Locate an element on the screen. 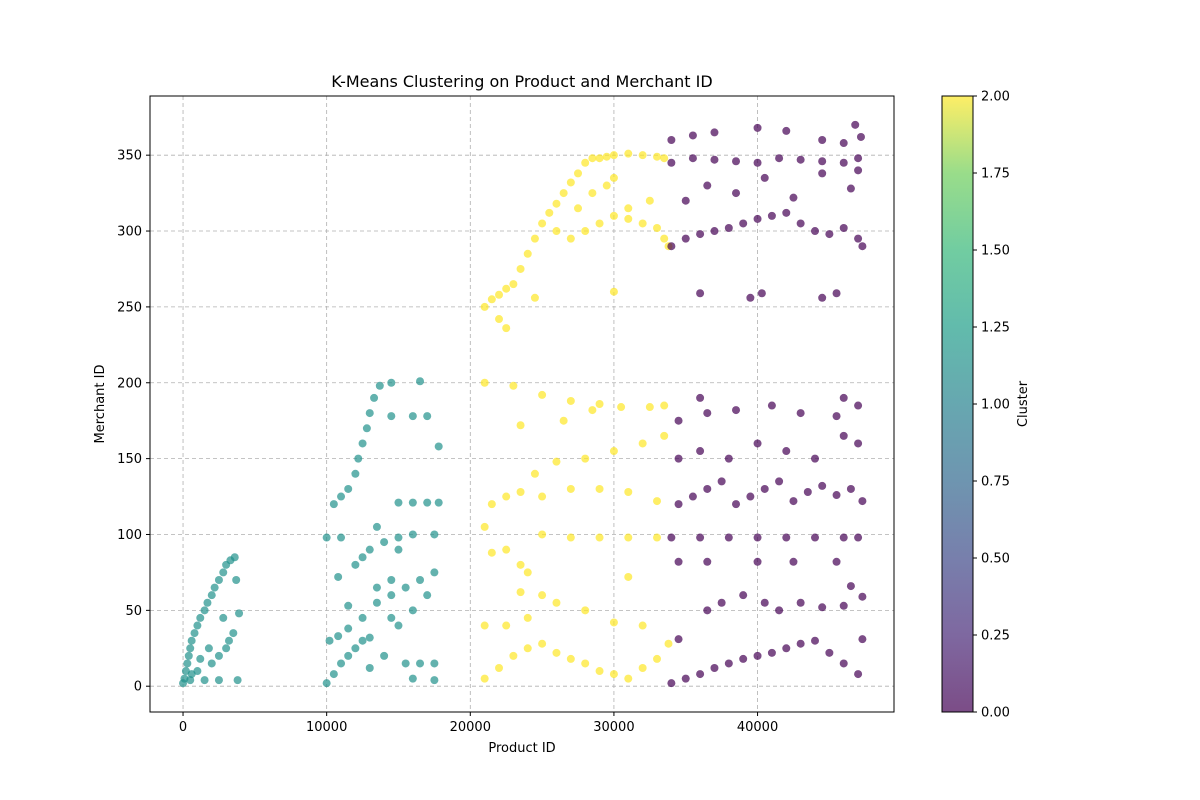 The width and height of the screenshot is (1200, 800). y-axis: 0 50 100 150 200 250 300 350 is located at coordinates (133, 422).